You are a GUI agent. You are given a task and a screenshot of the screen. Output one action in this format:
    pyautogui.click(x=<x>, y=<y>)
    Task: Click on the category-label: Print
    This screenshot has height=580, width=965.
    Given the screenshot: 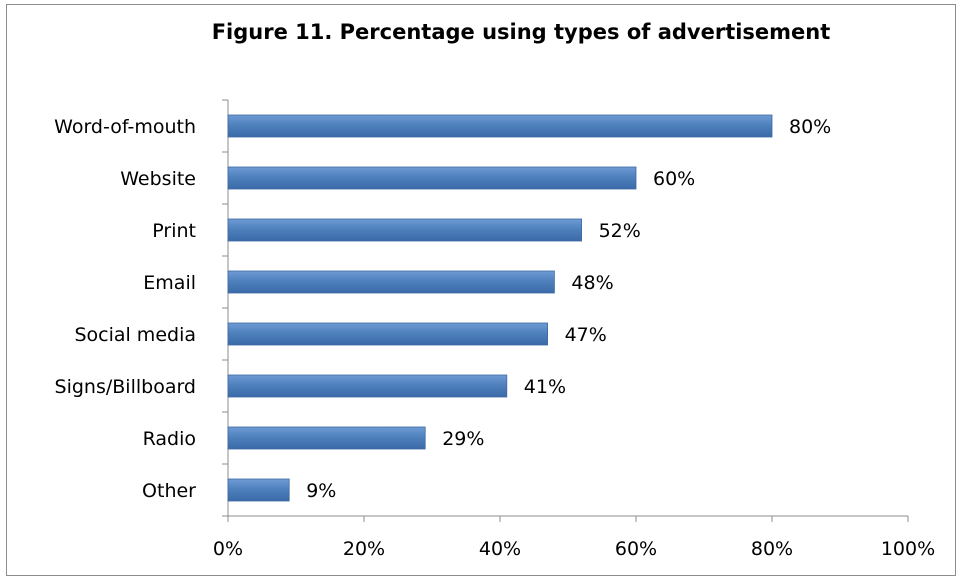 What is the action you would take?
    pyautogui.click(x=174, y=231)
    